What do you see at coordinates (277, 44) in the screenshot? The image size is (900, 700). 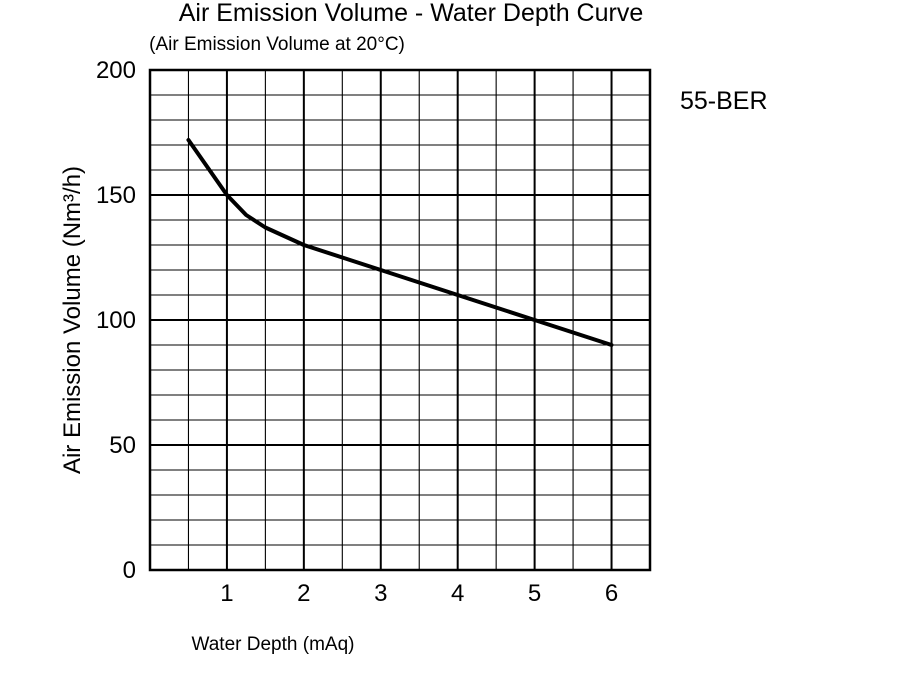 I see `chart-subtitle: (Air Emission Volume at 20°C)` at bounding box center [277, 44].